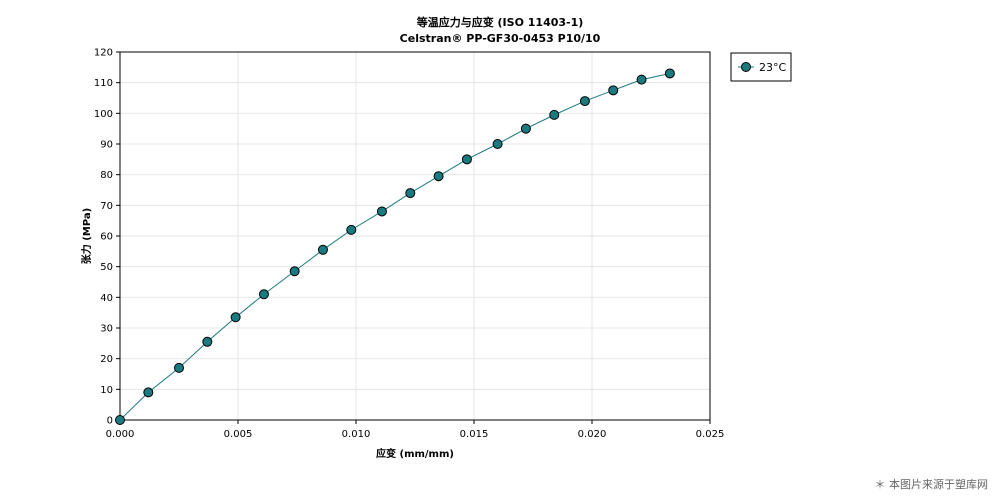 The width and height of the screenshot is (1000, 500). Describe the element at coordinates (103, 83) in the screenshot. I see `y-tick-label: 110` at that location.